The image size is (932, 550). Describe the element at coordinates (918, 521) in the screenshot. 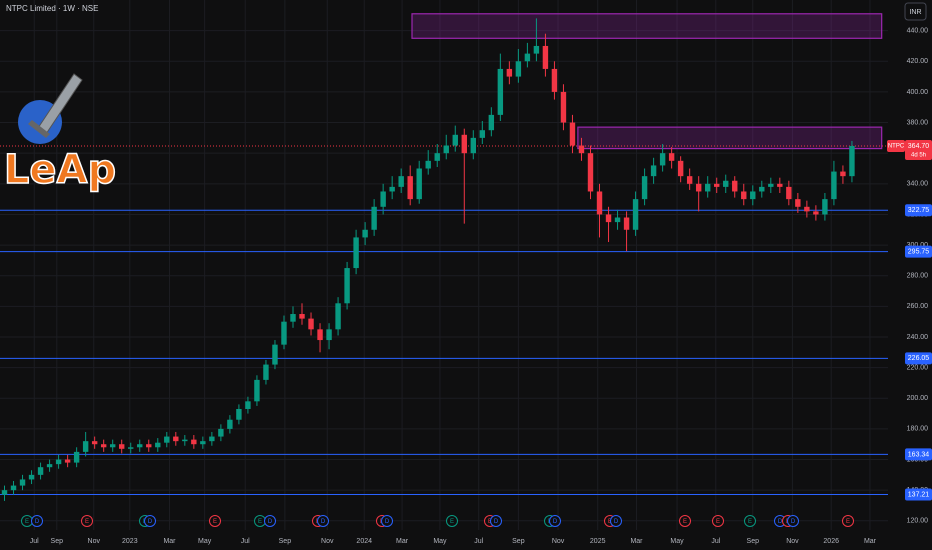

I see `y-tick-label: 120.00` at that location.